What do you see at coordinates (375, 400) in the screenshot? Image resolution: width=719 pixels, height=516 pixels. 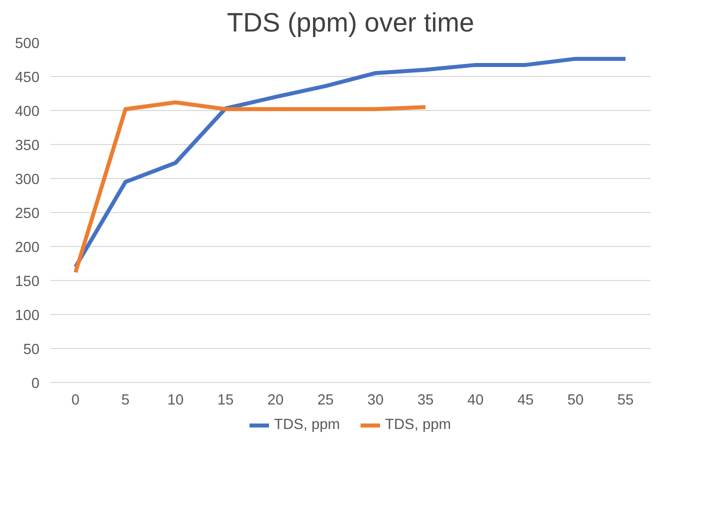 I see `x-tick-label: 30` at bounding box center [375, 400].